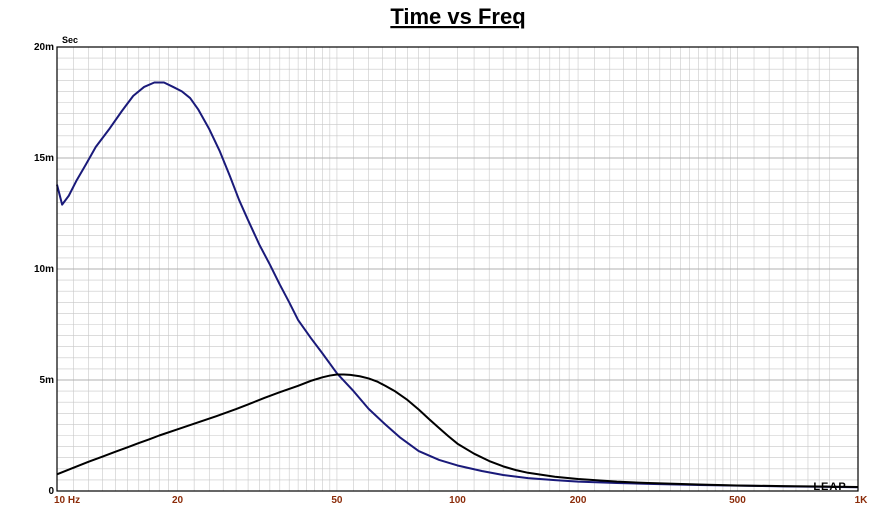  Describe the element at coordinates (457, 500) in the screenshot. I see `x-tick-label: 100` at that location.